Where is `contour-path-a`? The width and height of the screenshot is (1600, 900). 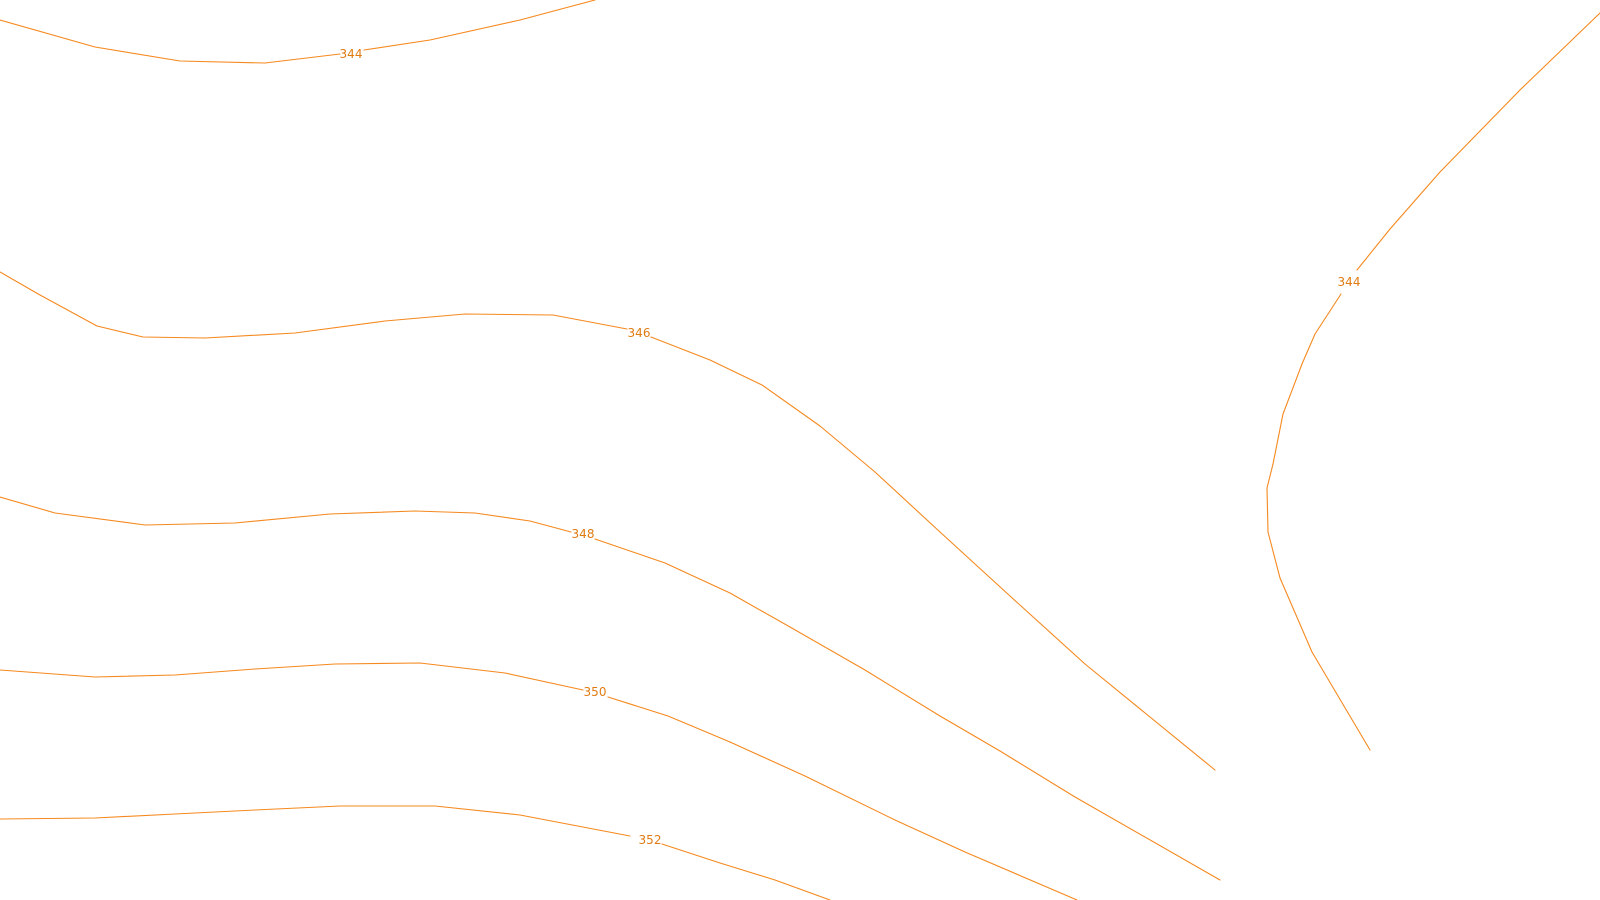
contour-path-a is located at coordinates (170, 41).